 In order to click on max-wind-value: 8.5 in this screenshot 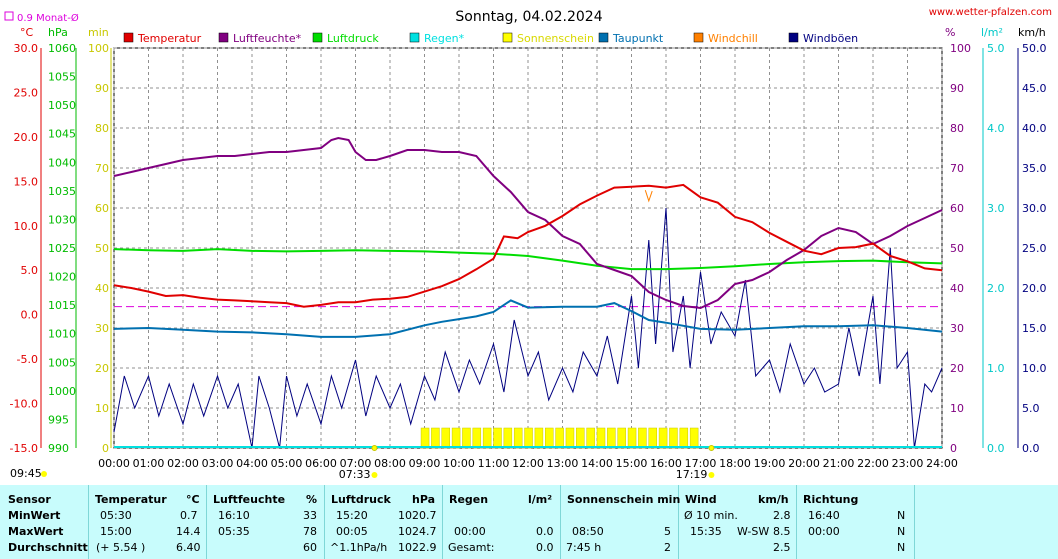, I will do `click(782, 531)`.